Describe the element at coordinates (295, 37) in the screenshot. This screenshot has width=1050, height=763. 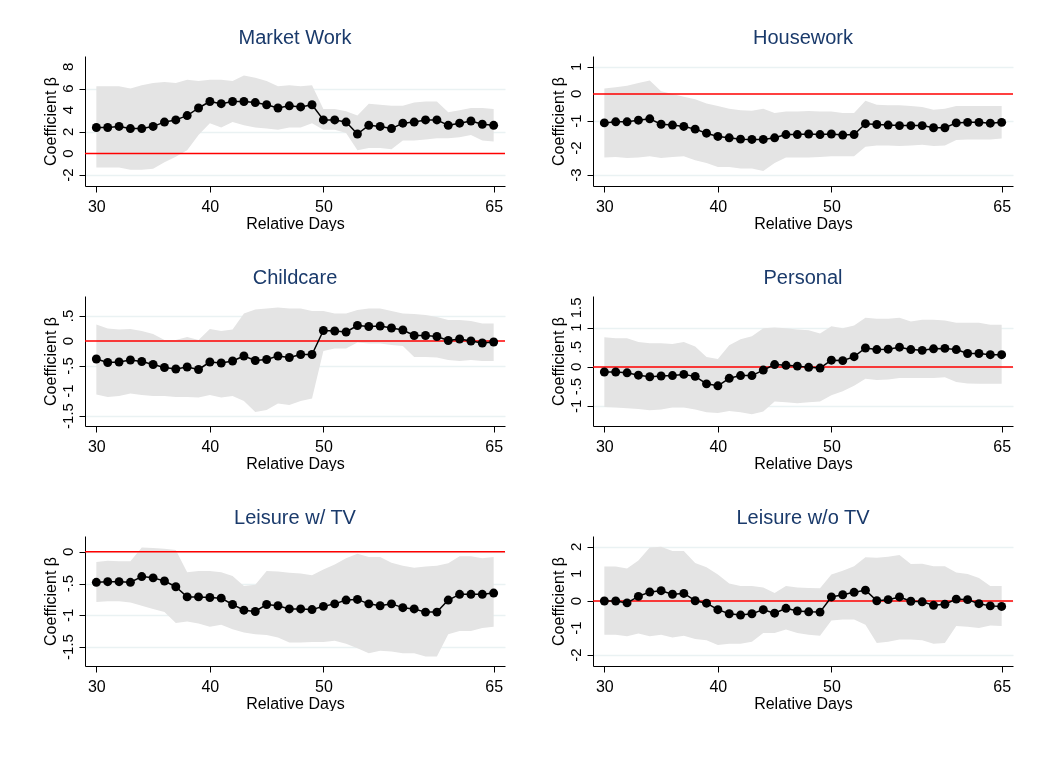
I see `chart-title: Market Work` at that location.